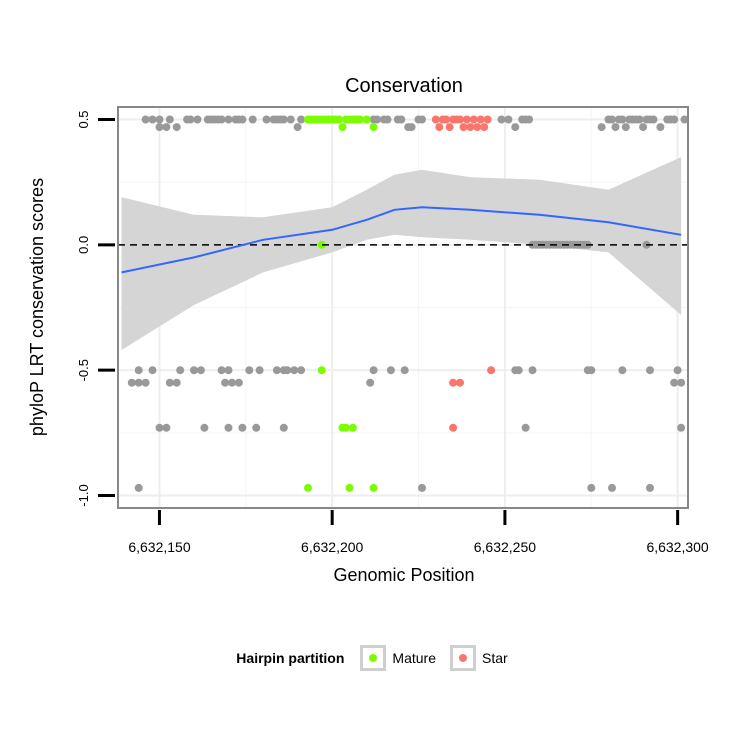  Describe the element at coordinates (401, 240) in the screenshot. I see `smooth-line` at that location.